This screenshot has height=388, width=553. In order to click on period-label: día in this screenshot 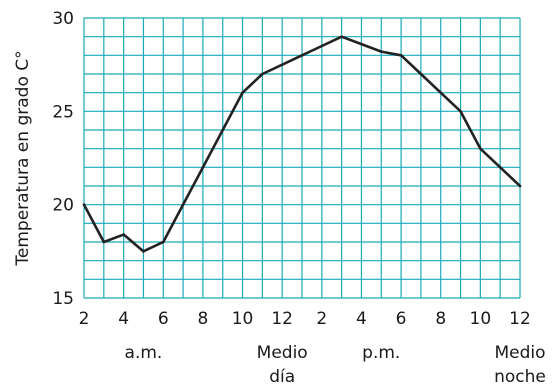, I will do `click(282, 377)`.